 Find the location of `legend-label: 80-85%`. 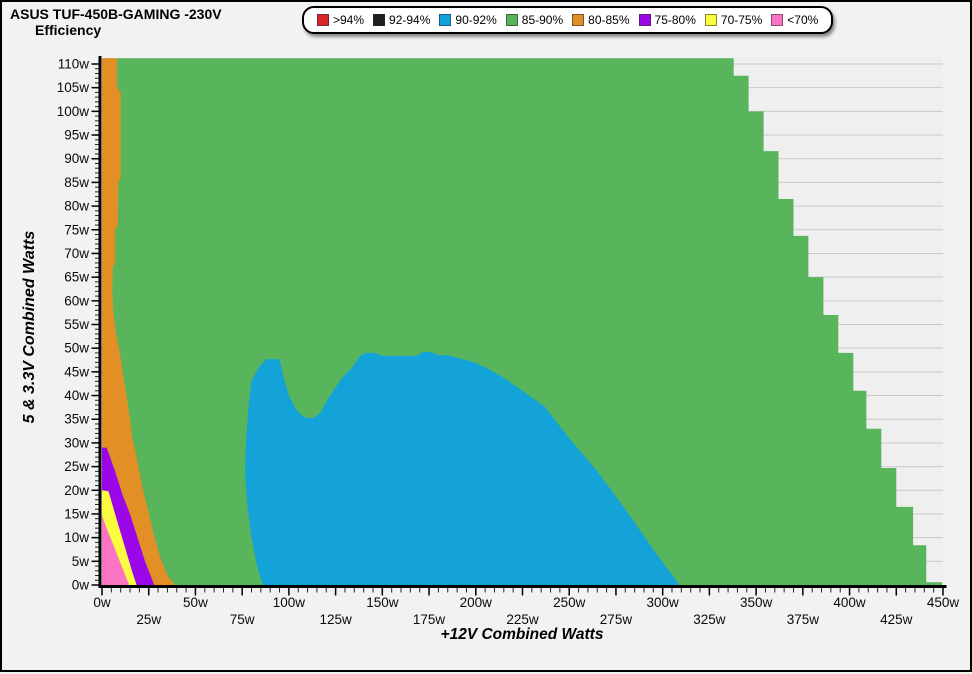

legend-label: 80-85% is located at coordinates (609, 20).